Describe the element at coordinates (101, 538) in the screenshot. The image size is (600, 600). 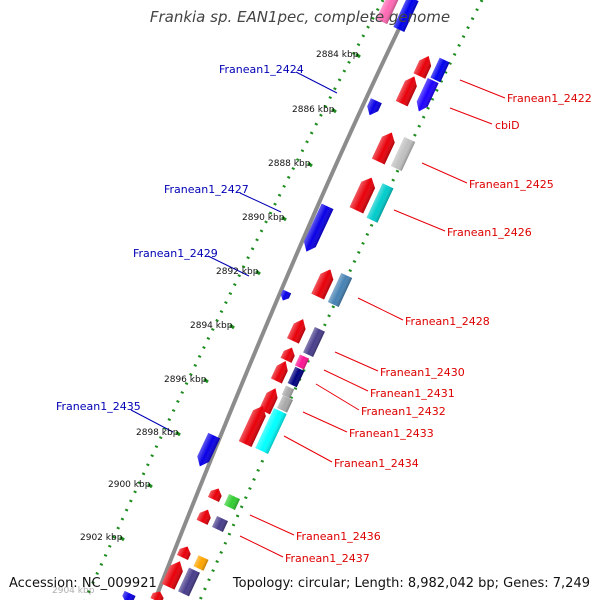
I see `tick-label: 2902 kbp` at that location.